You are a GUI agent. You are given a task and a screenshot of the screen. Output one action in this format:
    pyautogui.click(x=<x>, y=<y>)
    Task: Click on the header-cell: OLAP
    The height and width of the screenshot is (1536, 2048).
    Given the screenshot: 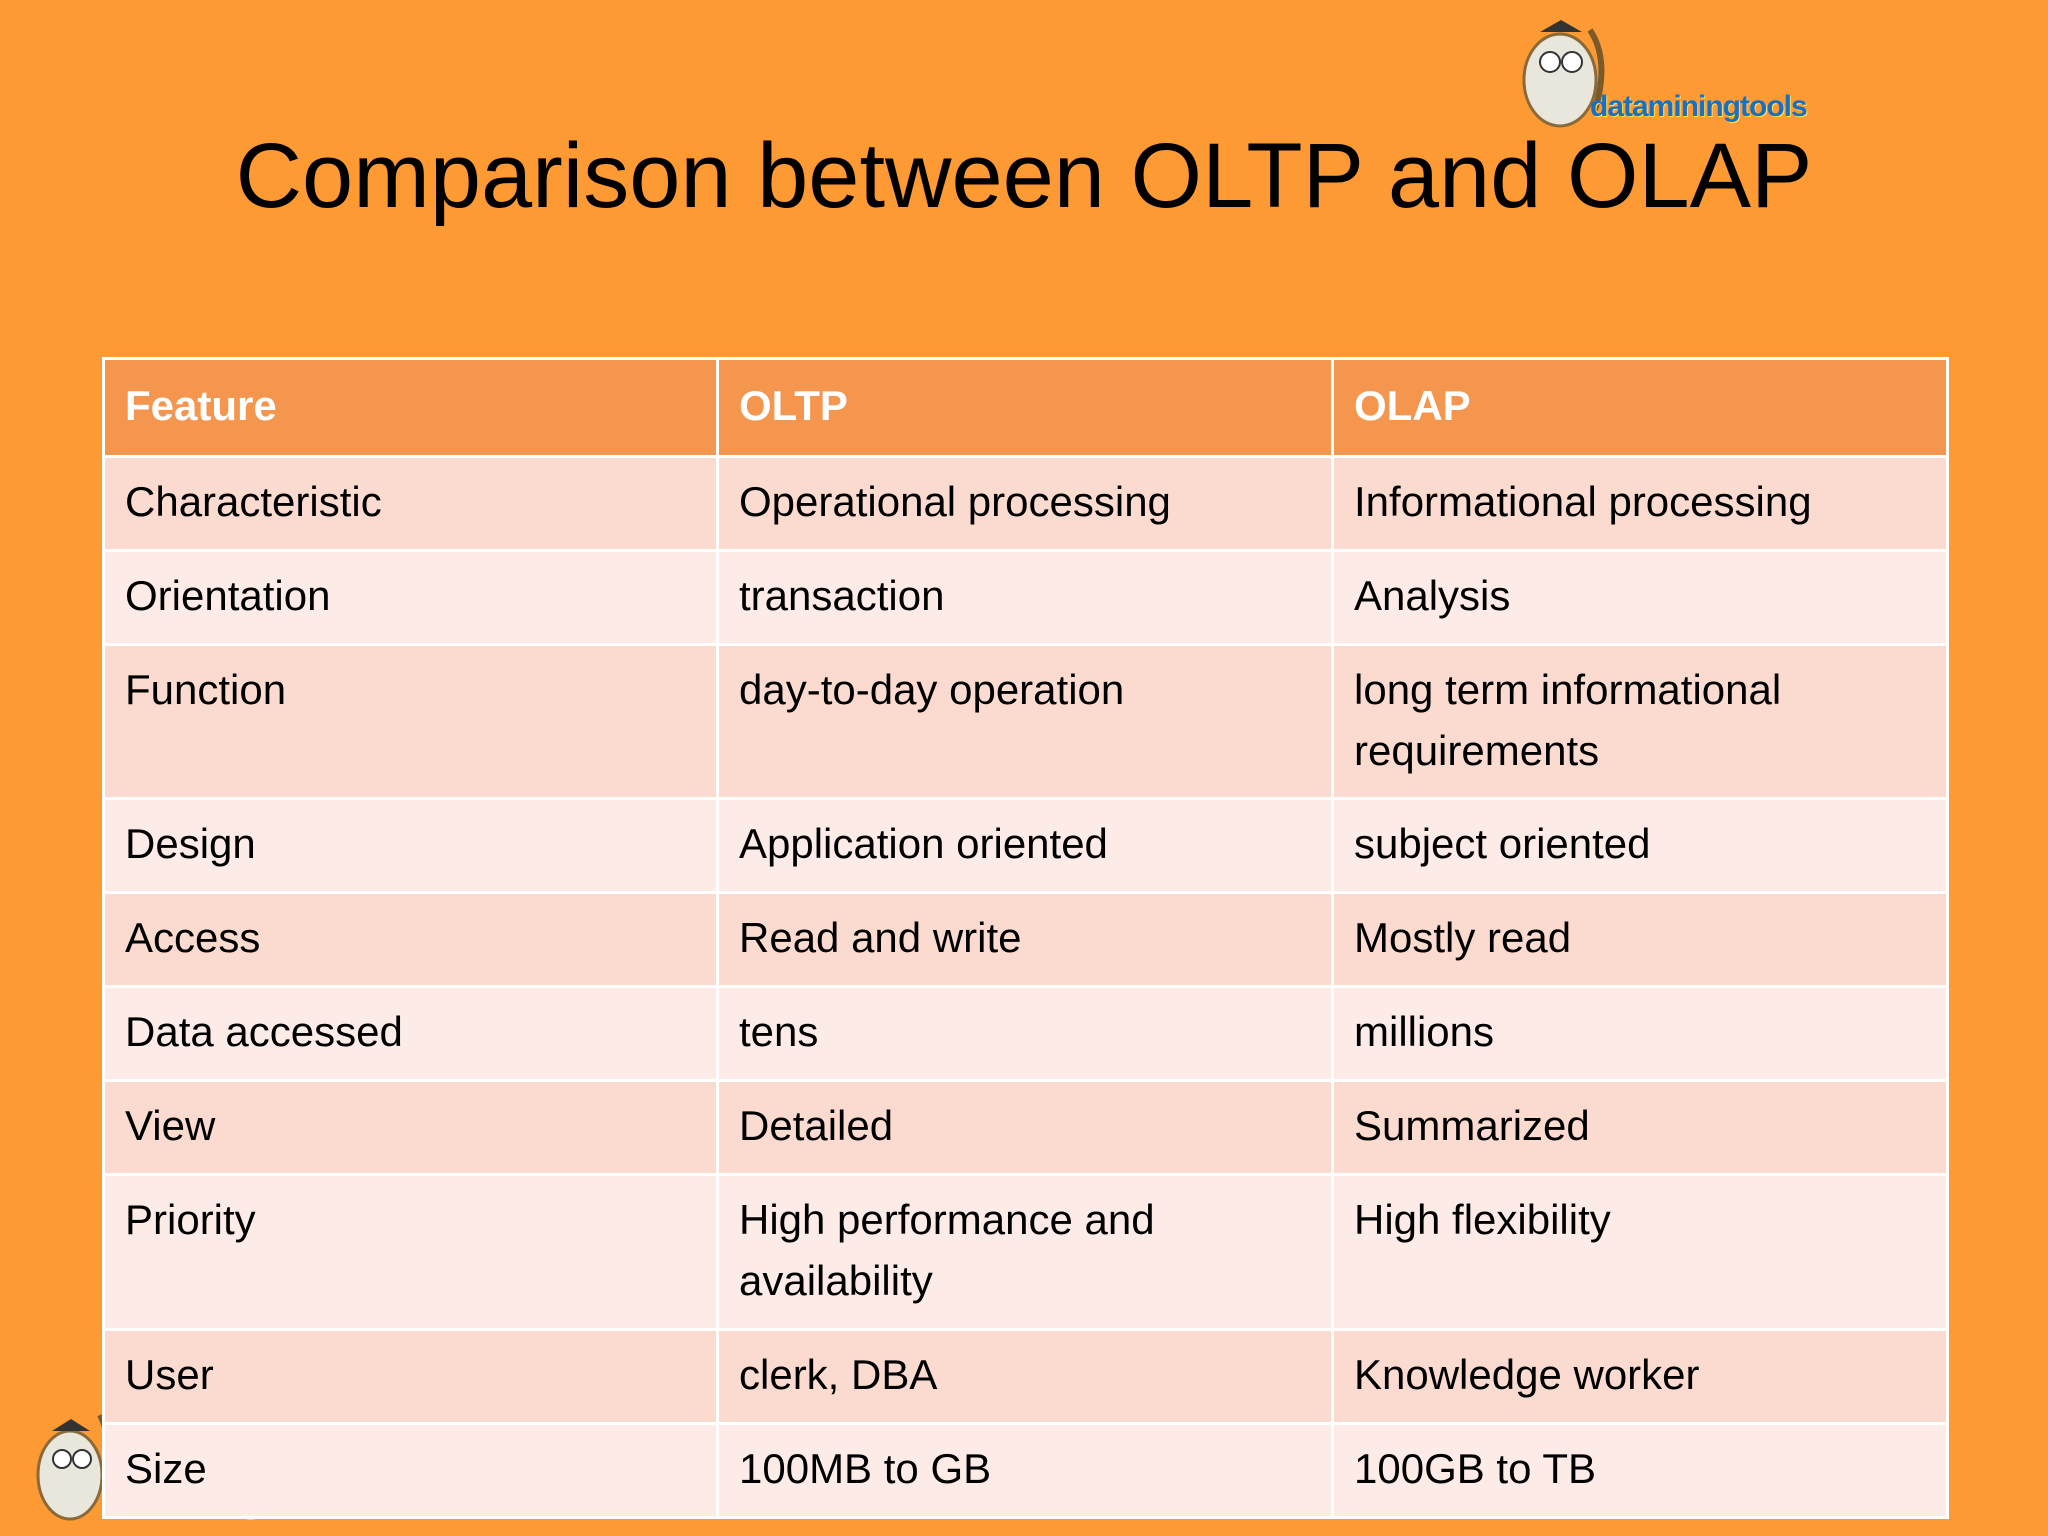 What is the action you would take?
    pyautogui.click(x=1640, y=407)
    